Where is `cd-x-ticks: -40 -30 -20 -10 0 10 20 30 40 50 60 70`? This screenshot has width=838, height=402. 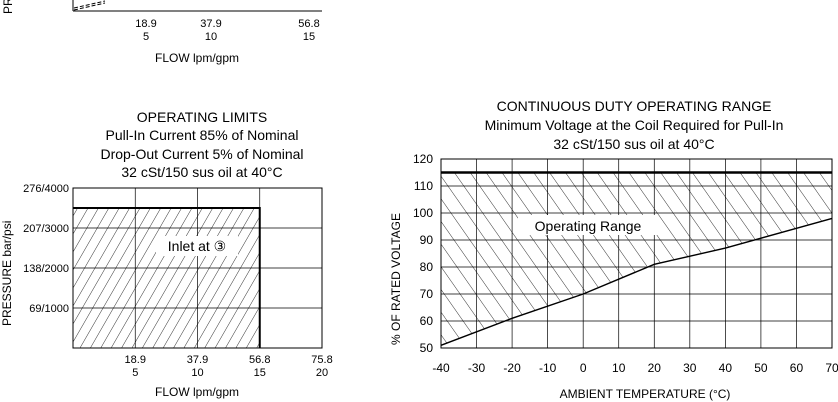
cd-x-ticks: -40 -30 -20 -10 0 10 20 30 40 50 60 70 is located at coordinates (635, 368).